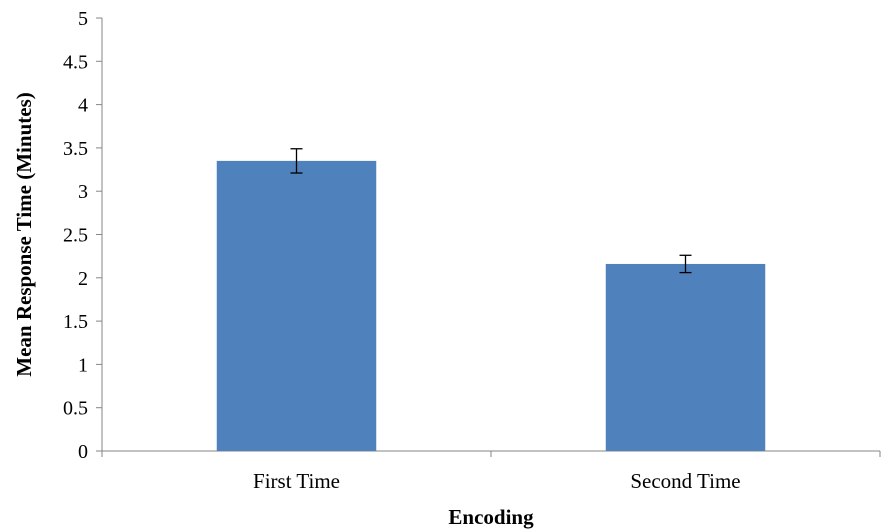 This screenshot has height=532, width=893. What do you see at coordinates (491, 211) in the screenshot?
I see `error-bars` at bounding box center [491, 211].